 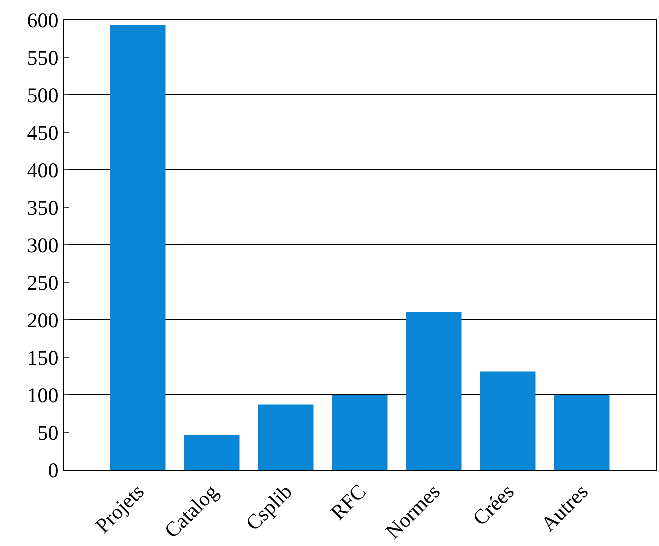 I want to click on y-tick-label: 50, so click(x=48, y=432).